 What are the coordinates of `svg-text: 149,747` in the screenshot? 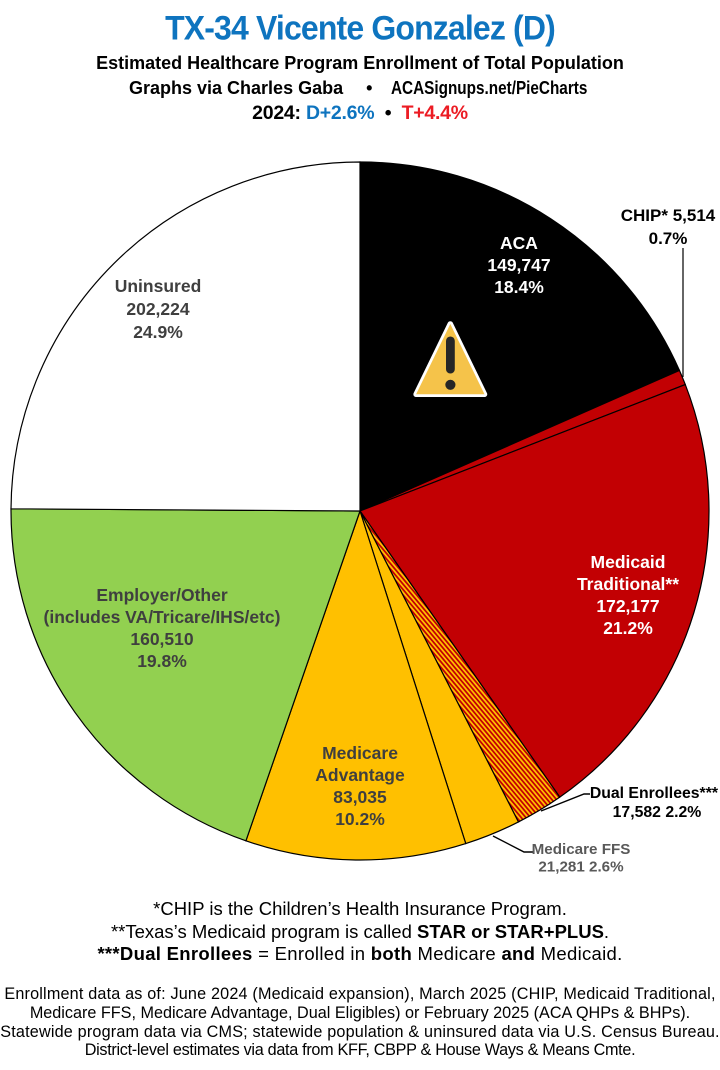 It's located at (518, 265).